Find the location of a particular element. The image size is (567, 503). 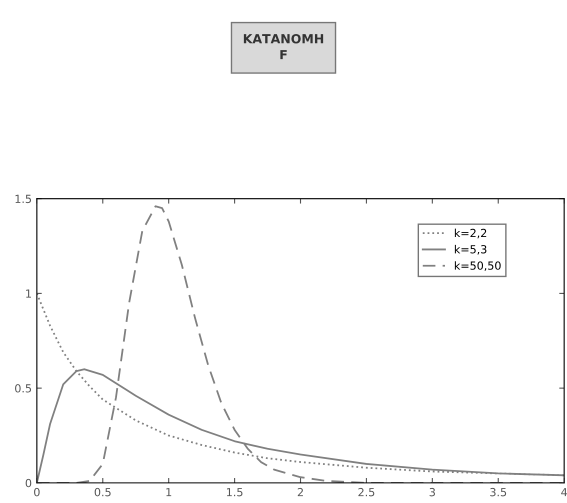

x-tick-label: 0.5 is located at coordinates (102, 492).